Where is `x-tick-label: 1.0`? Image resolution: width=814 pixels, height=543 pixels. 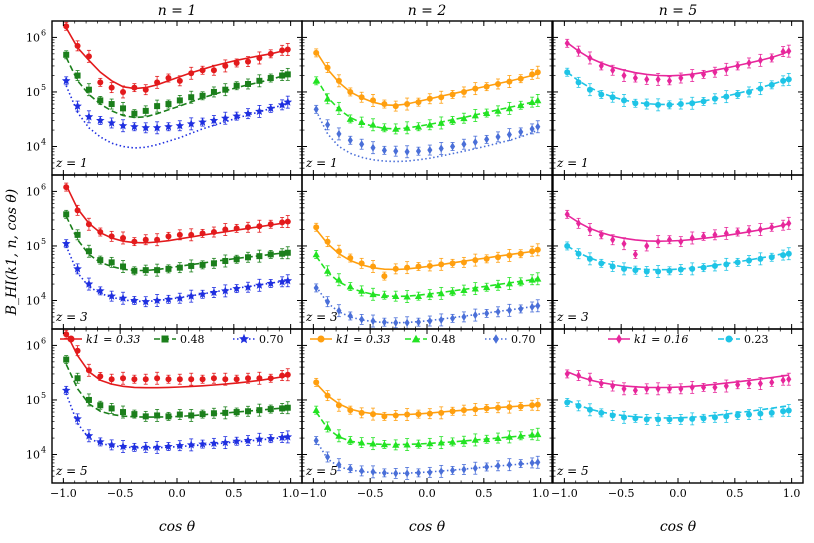
x-tick-label: 1.0 is located at coordinates (792, 493).